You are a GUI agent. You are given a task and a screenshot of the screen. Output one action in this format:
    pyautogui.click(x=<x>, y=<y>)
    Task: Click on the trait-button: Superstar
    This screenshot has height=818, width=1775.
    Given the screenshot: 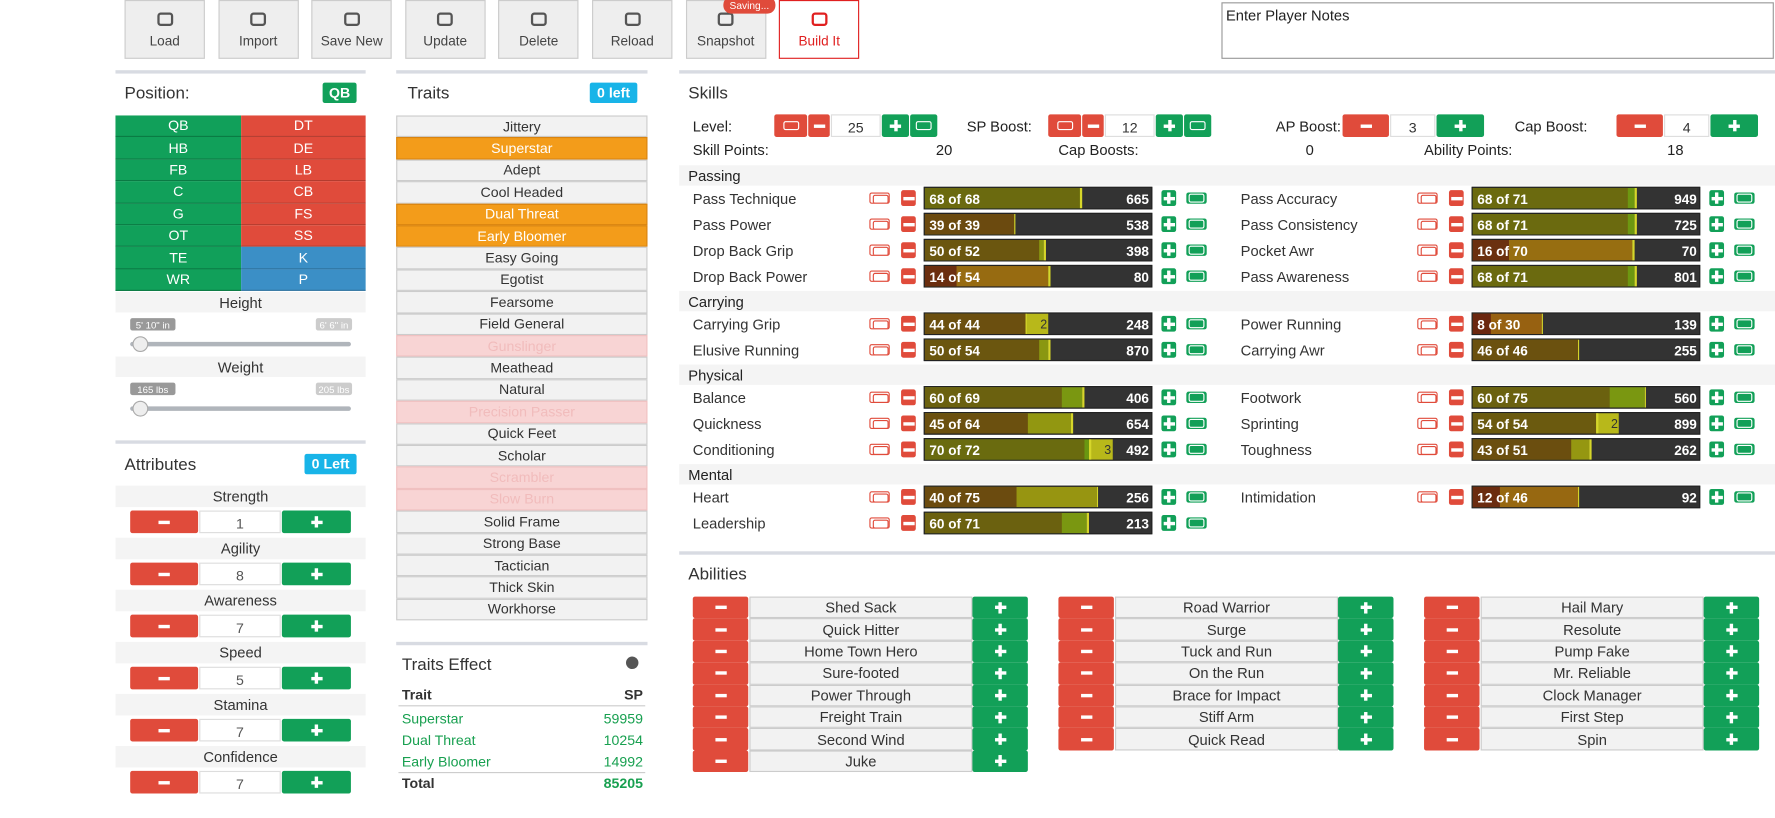 What is the action you would take?
    pyautogui.click(x=522, y=148)
    